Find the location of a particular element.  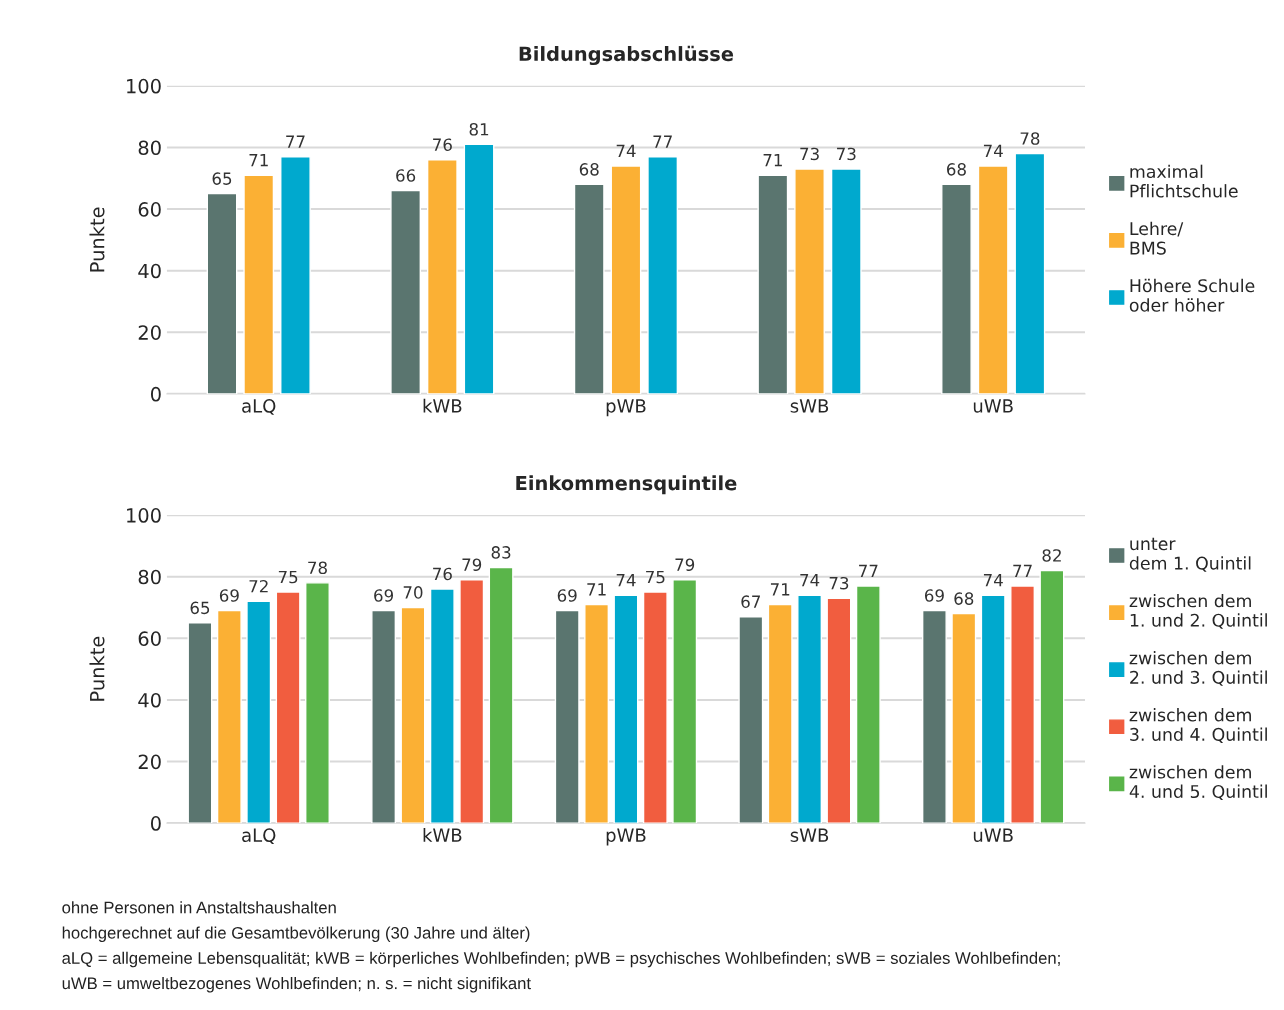

data-label: 78 is located at coordinates (317, 568).